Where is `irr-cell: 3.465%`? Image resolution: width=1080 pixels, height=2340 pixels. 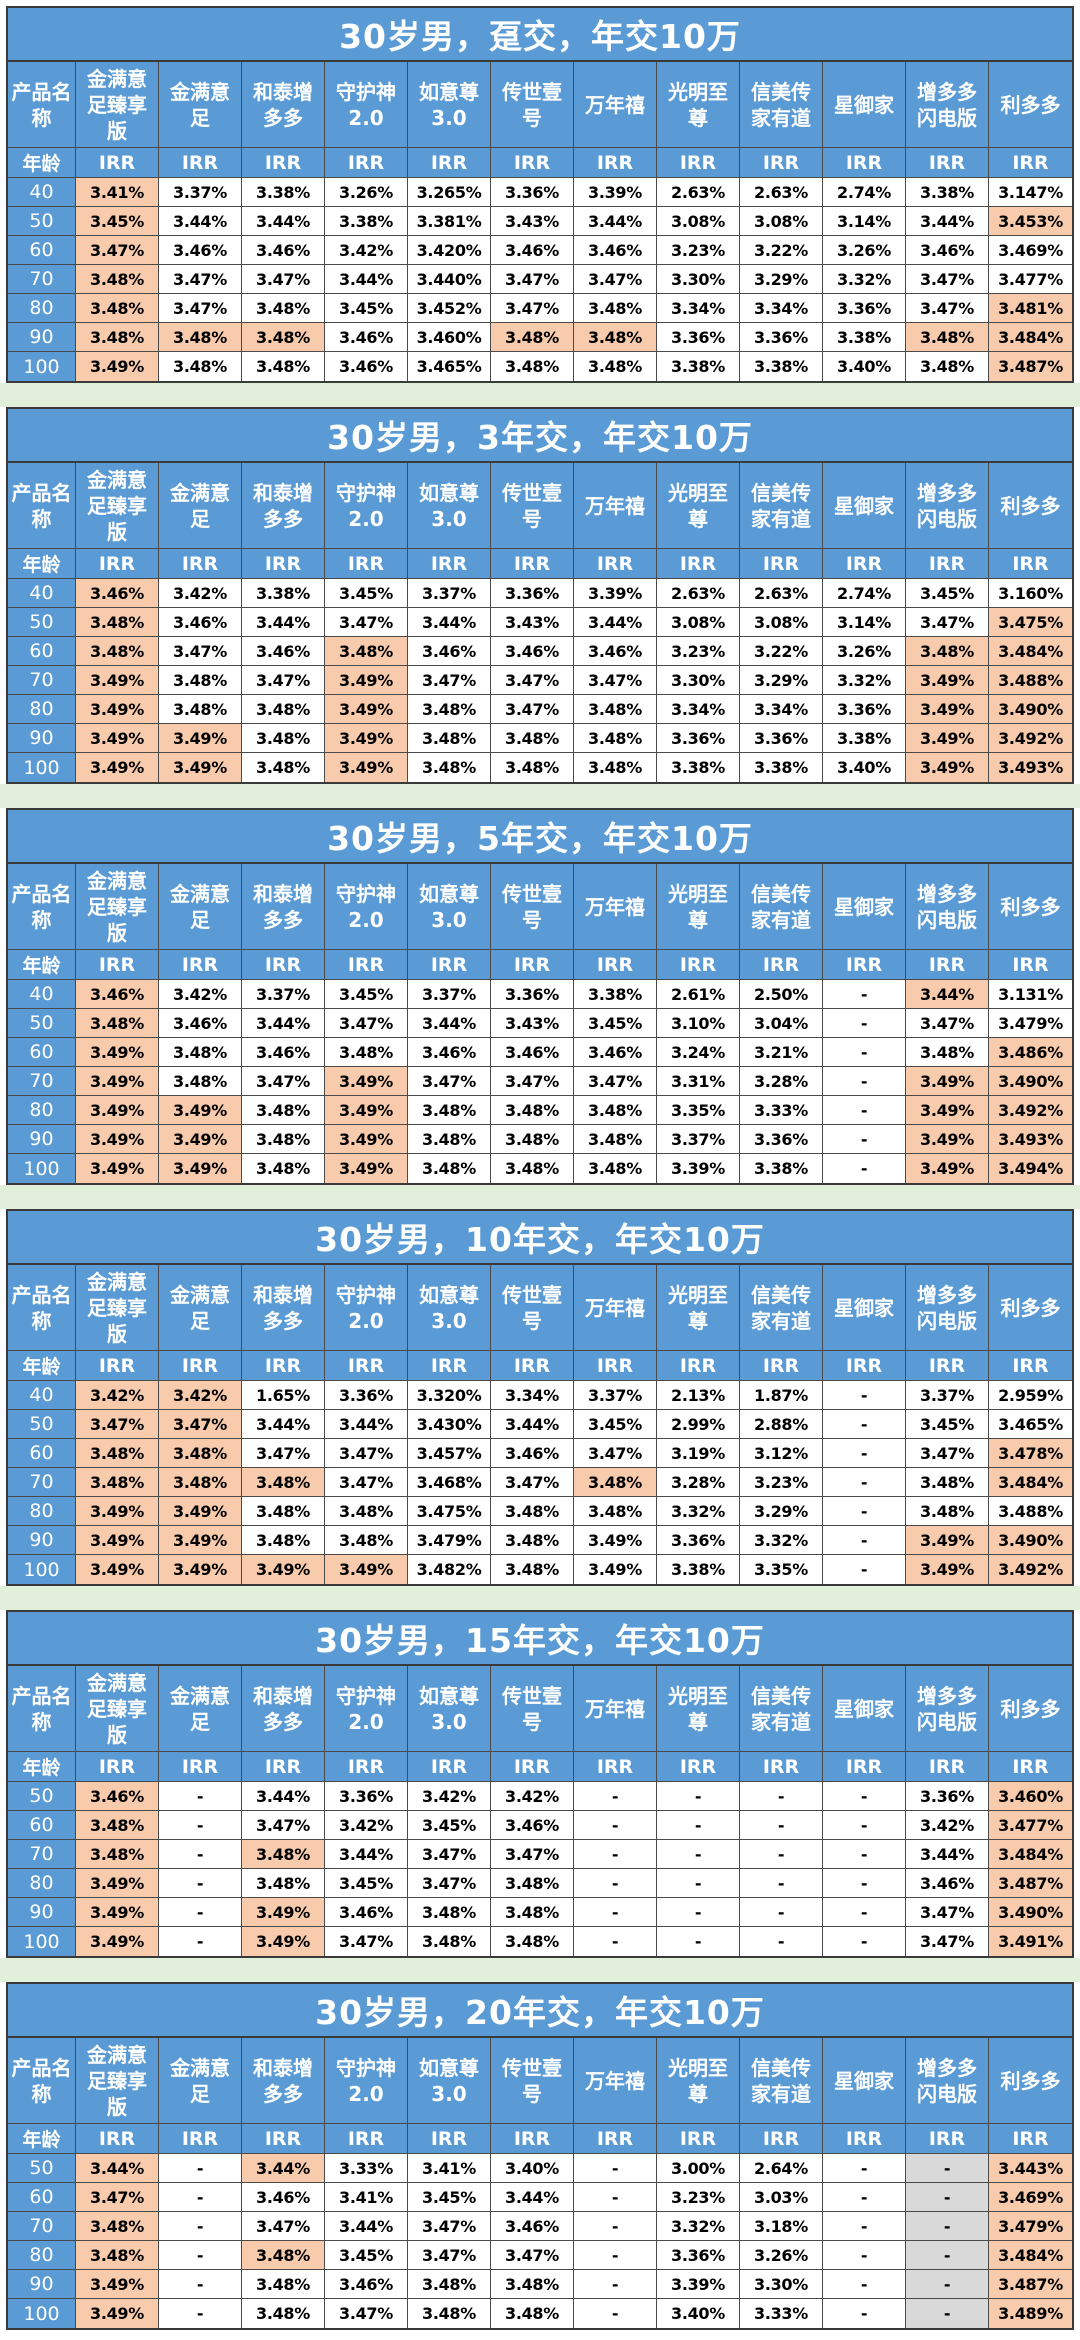
irr-cell: 3.465% is located at coordinates (1030, 1424).